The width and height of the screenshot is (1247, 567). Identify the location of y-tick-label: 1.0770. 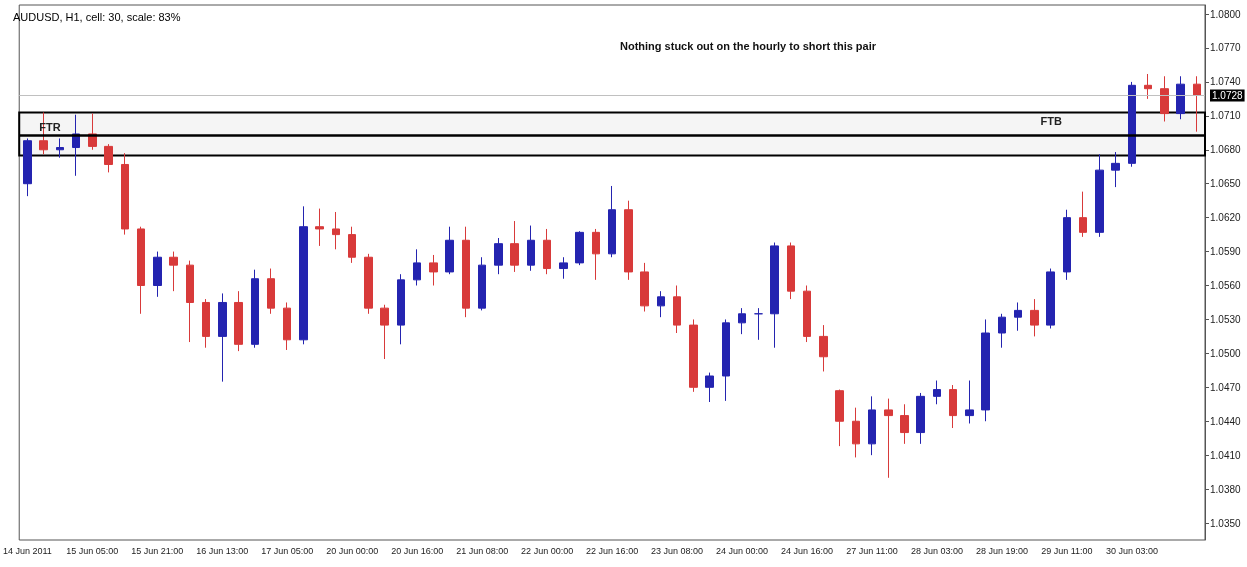
(1226, 48).